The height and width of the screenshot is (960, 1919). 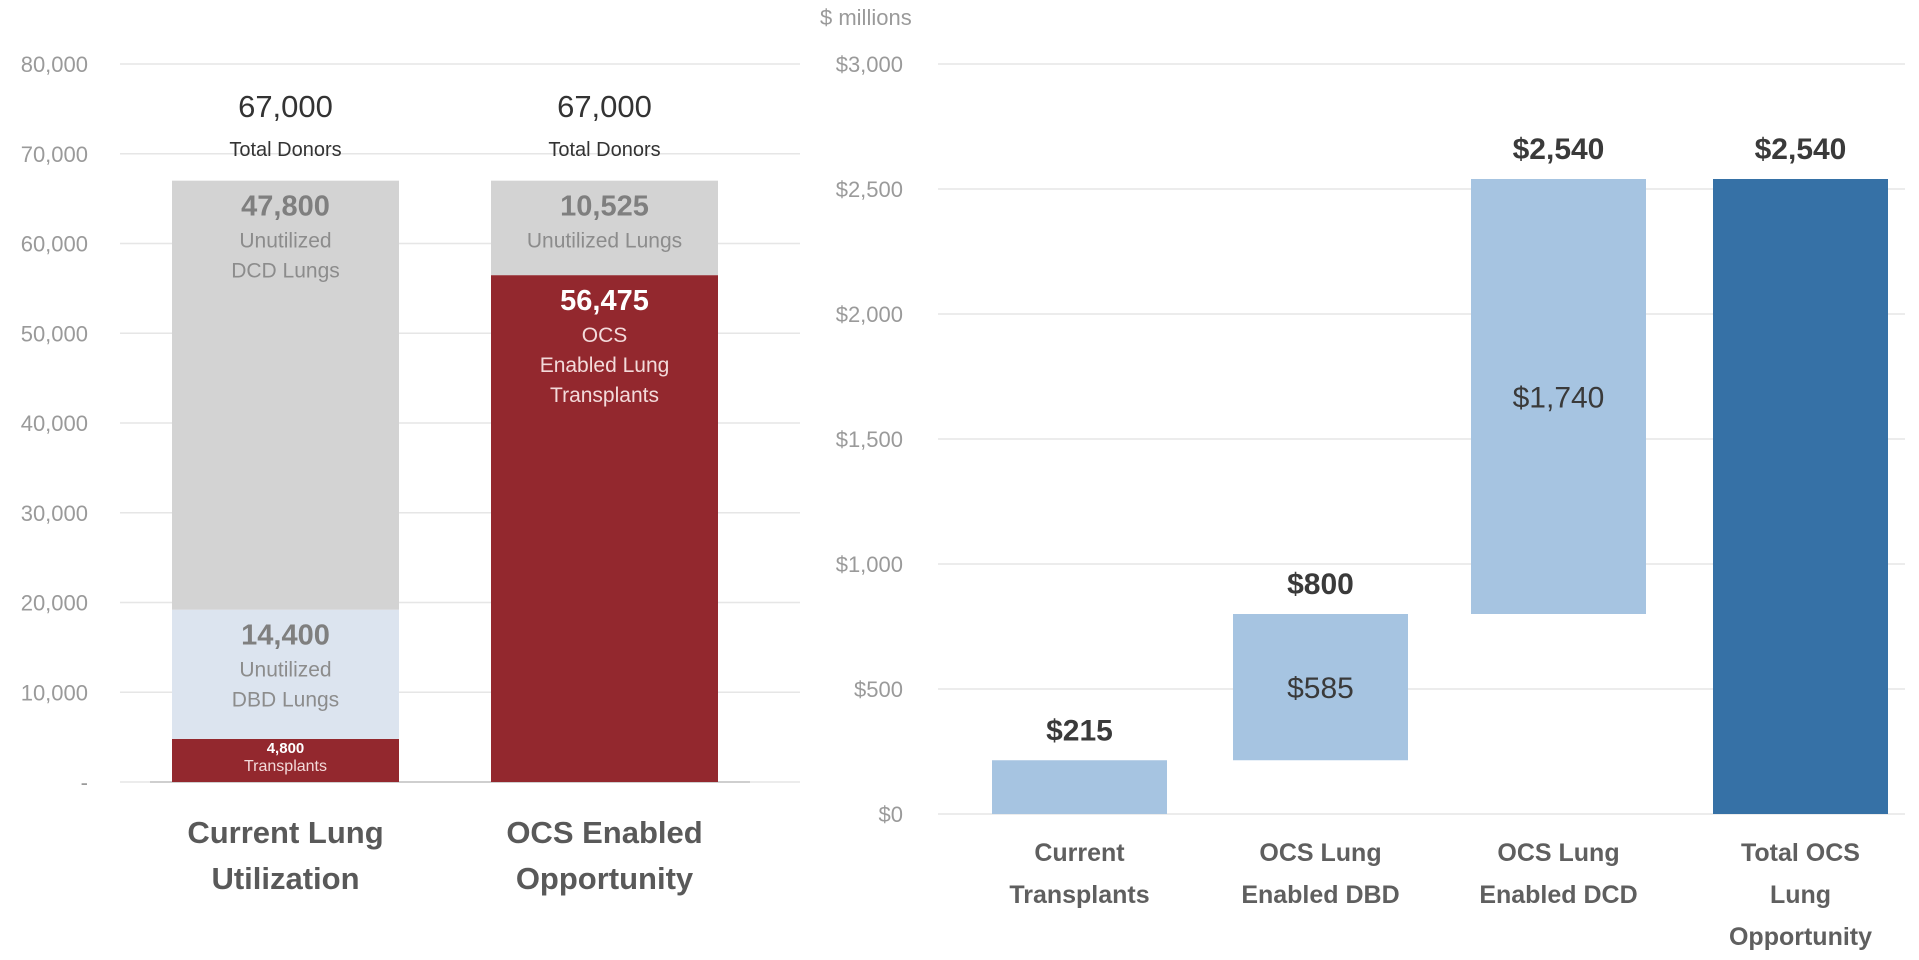 I want to click on y-tick-label: 50,000, so click(x=54, y=333).